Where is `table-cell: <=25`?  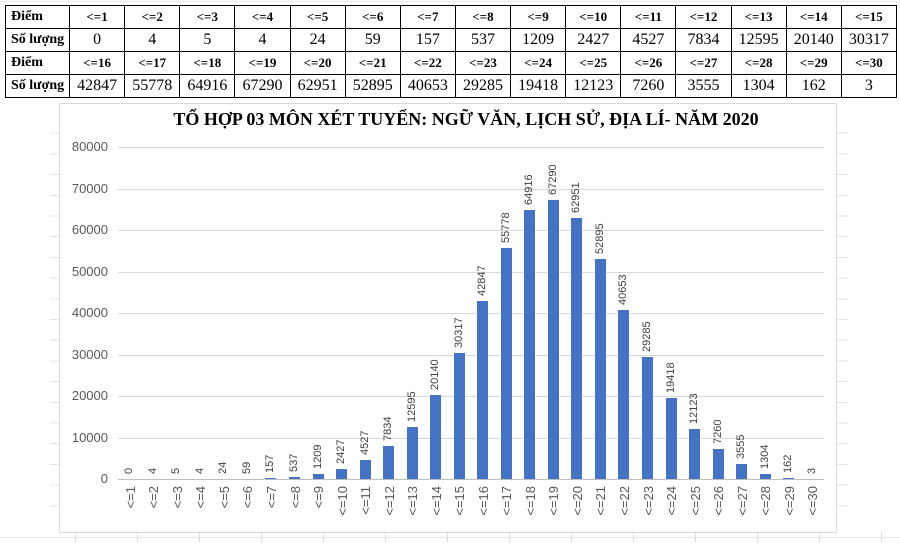
table-cell: <=25 is located at coordinates (593, 63).